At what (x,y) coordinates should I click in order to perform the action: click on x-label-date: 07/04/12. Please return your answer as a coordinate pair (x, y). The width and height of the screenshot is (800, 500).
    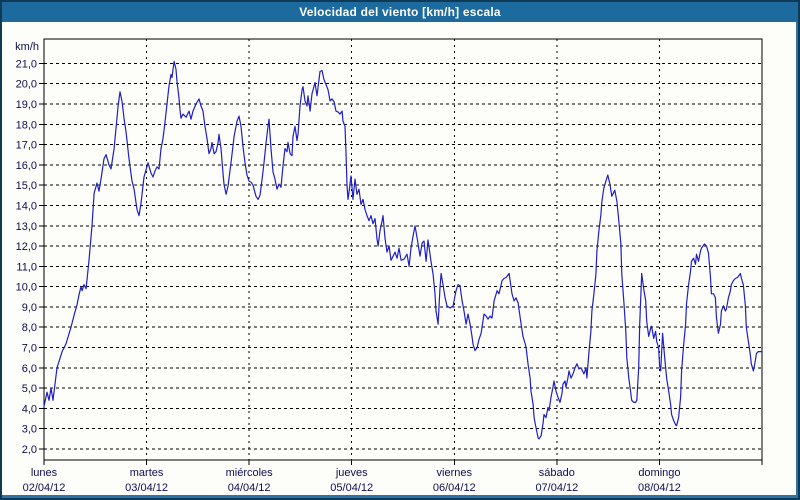
    Looking at the image, I should click on (556, 488).